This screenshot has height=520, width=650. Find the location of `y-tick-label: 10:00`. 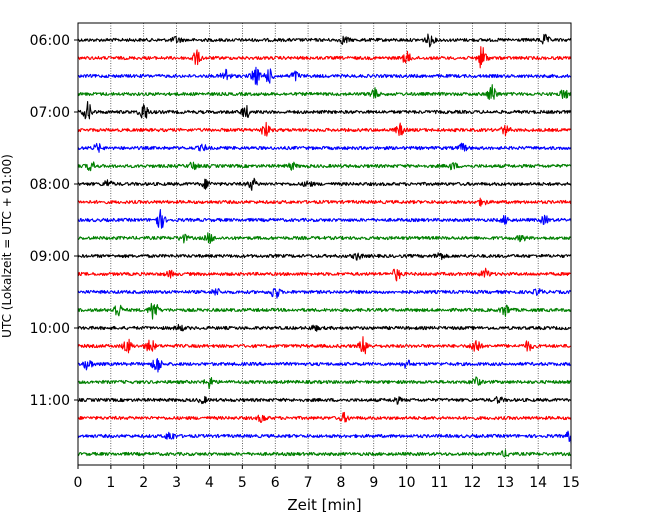

y-tick-label: 10:00 is located at coordinates (50, 329).